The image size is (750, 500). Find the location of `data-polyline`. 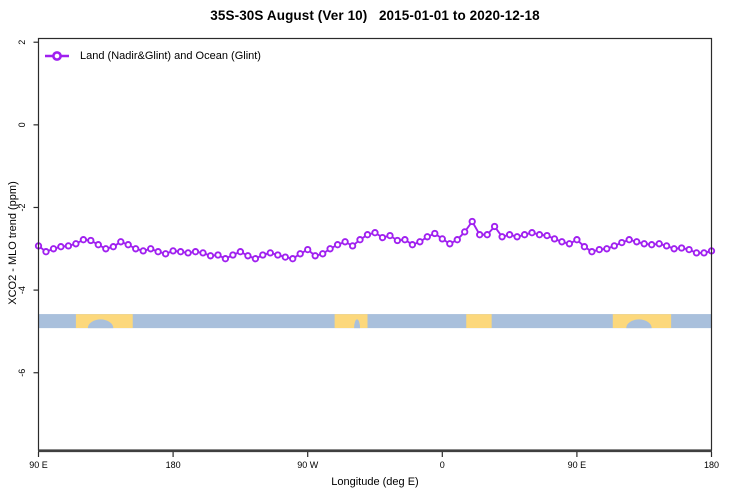

data-polyline is located at coordinates (374, 239).